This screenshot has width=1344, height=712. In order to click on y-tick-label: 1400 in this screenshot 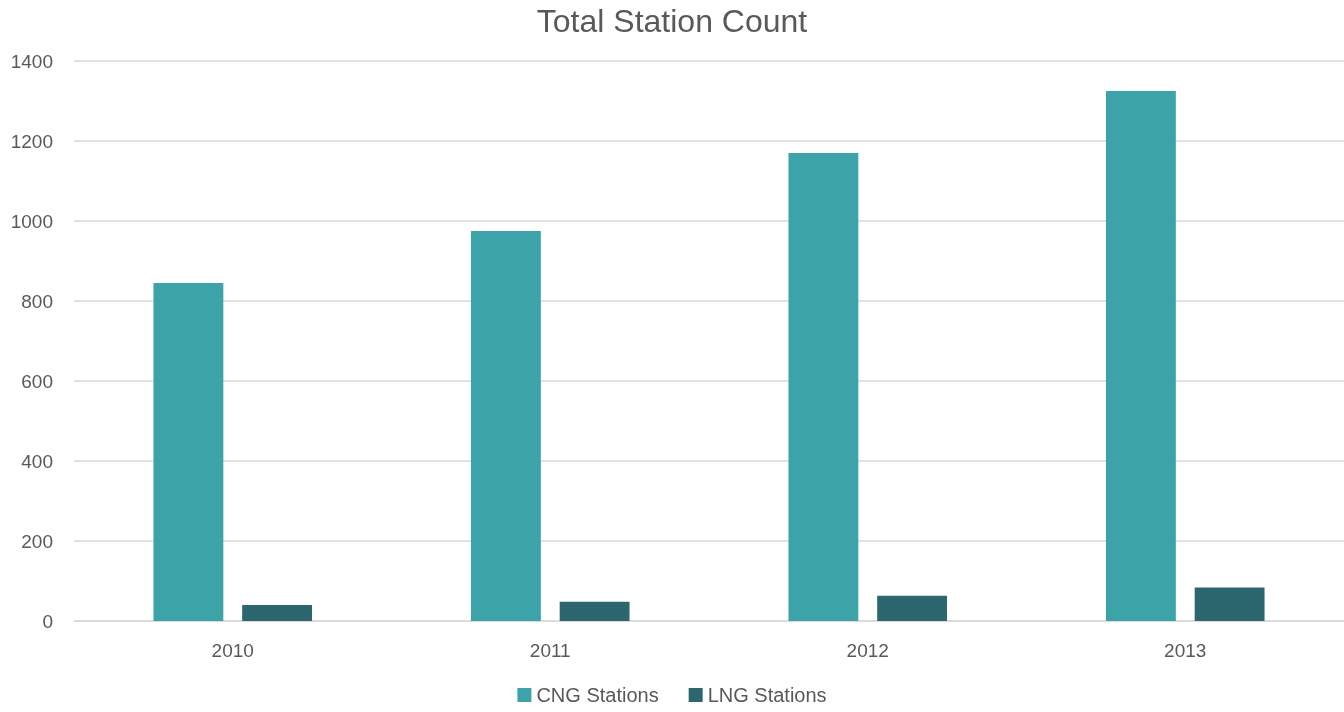, I will do `click(31, 61)`.